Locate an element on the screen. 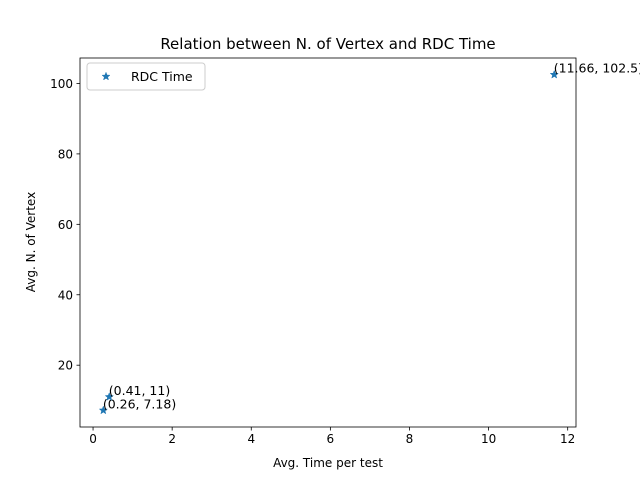 Image resolution: width=640 pixels, height=485 pixels. x-tick-label: 12 is located at coordinates (567, 439).